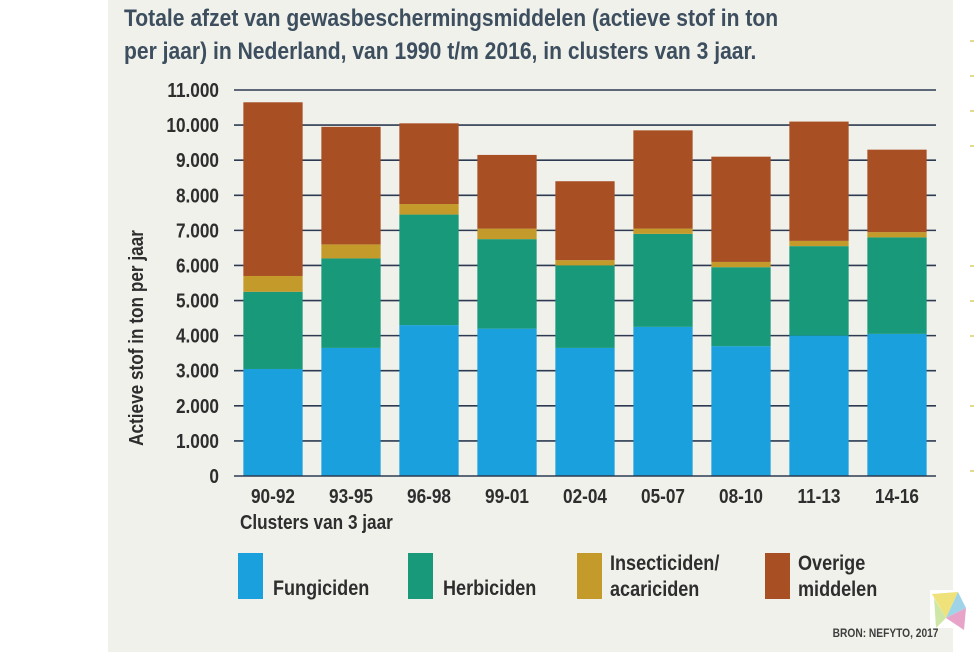  Describe the element at coordinates (965, 326) in the screenshot. I see `page-edge` at that location.